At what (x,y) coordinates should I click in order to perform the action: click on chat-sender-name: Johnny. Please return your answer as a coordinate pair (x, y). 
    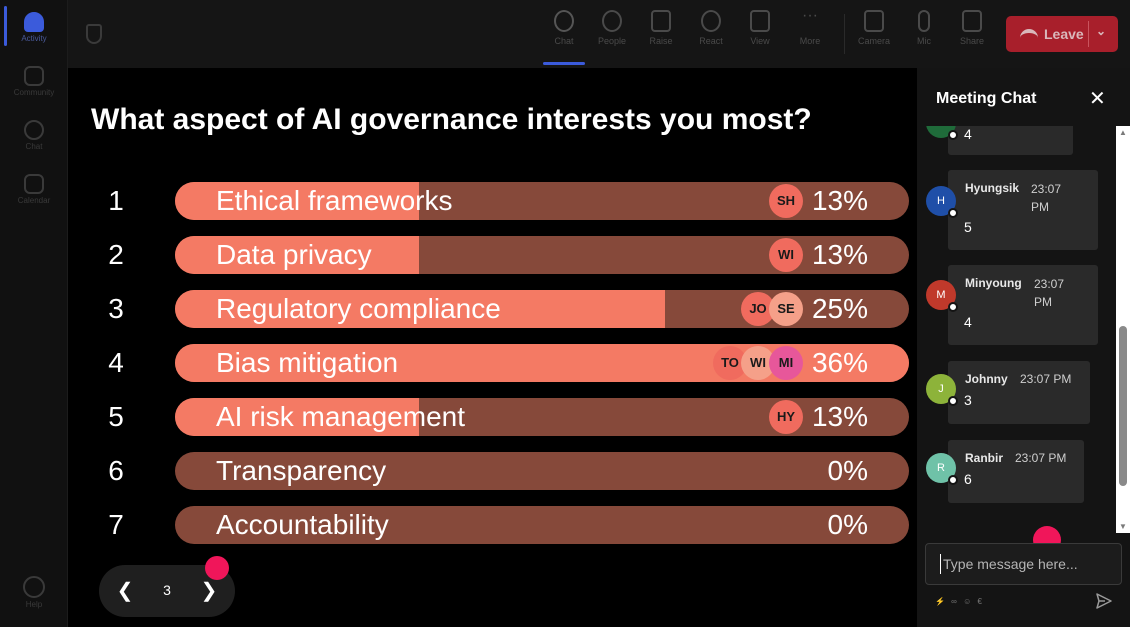
    Looking at the image, I should click on (986, 379).